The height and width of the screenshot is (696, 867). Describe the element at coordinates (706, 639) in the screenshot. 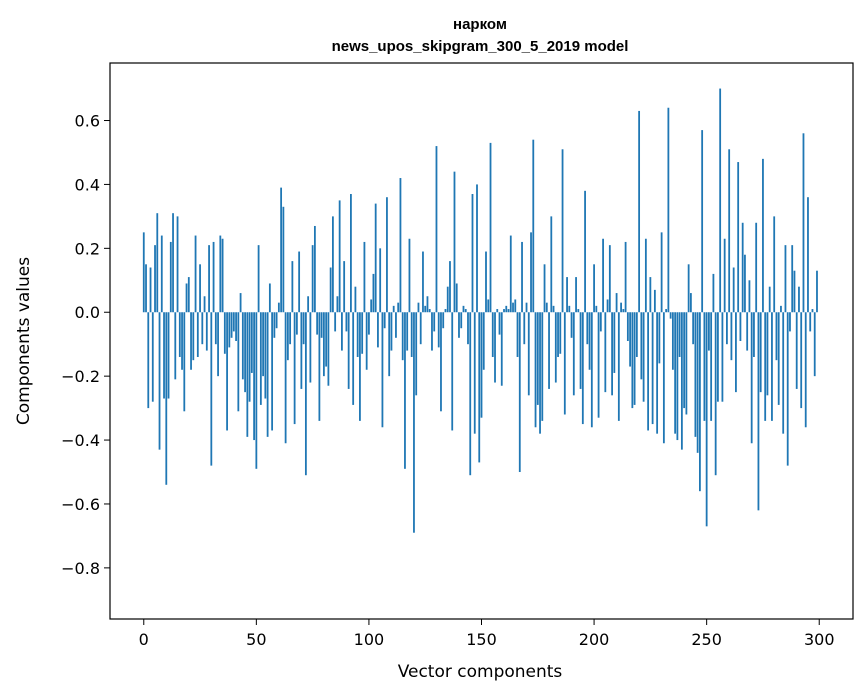

I see `x-tick-label: 250` at that location.